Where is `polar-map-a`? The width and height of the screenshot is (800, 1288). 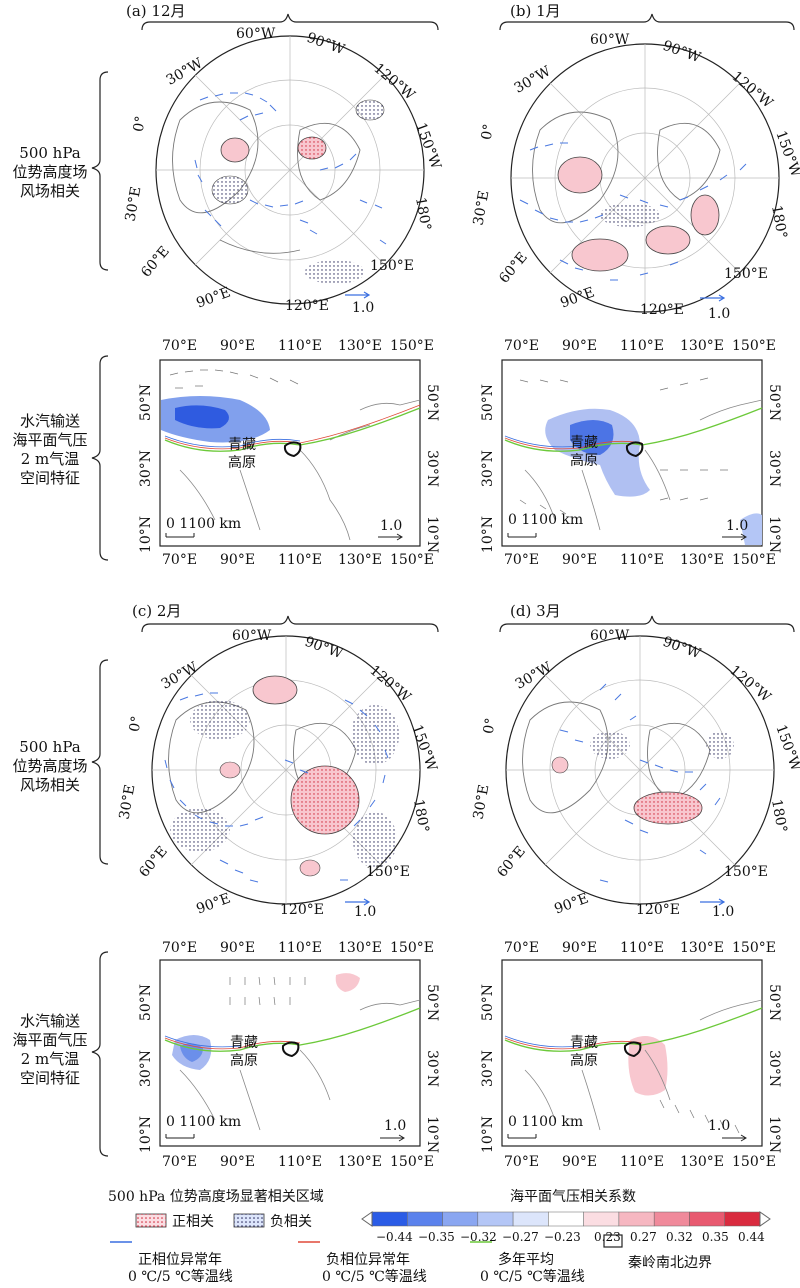 polar-map-a is located at coordinates (290, 170).